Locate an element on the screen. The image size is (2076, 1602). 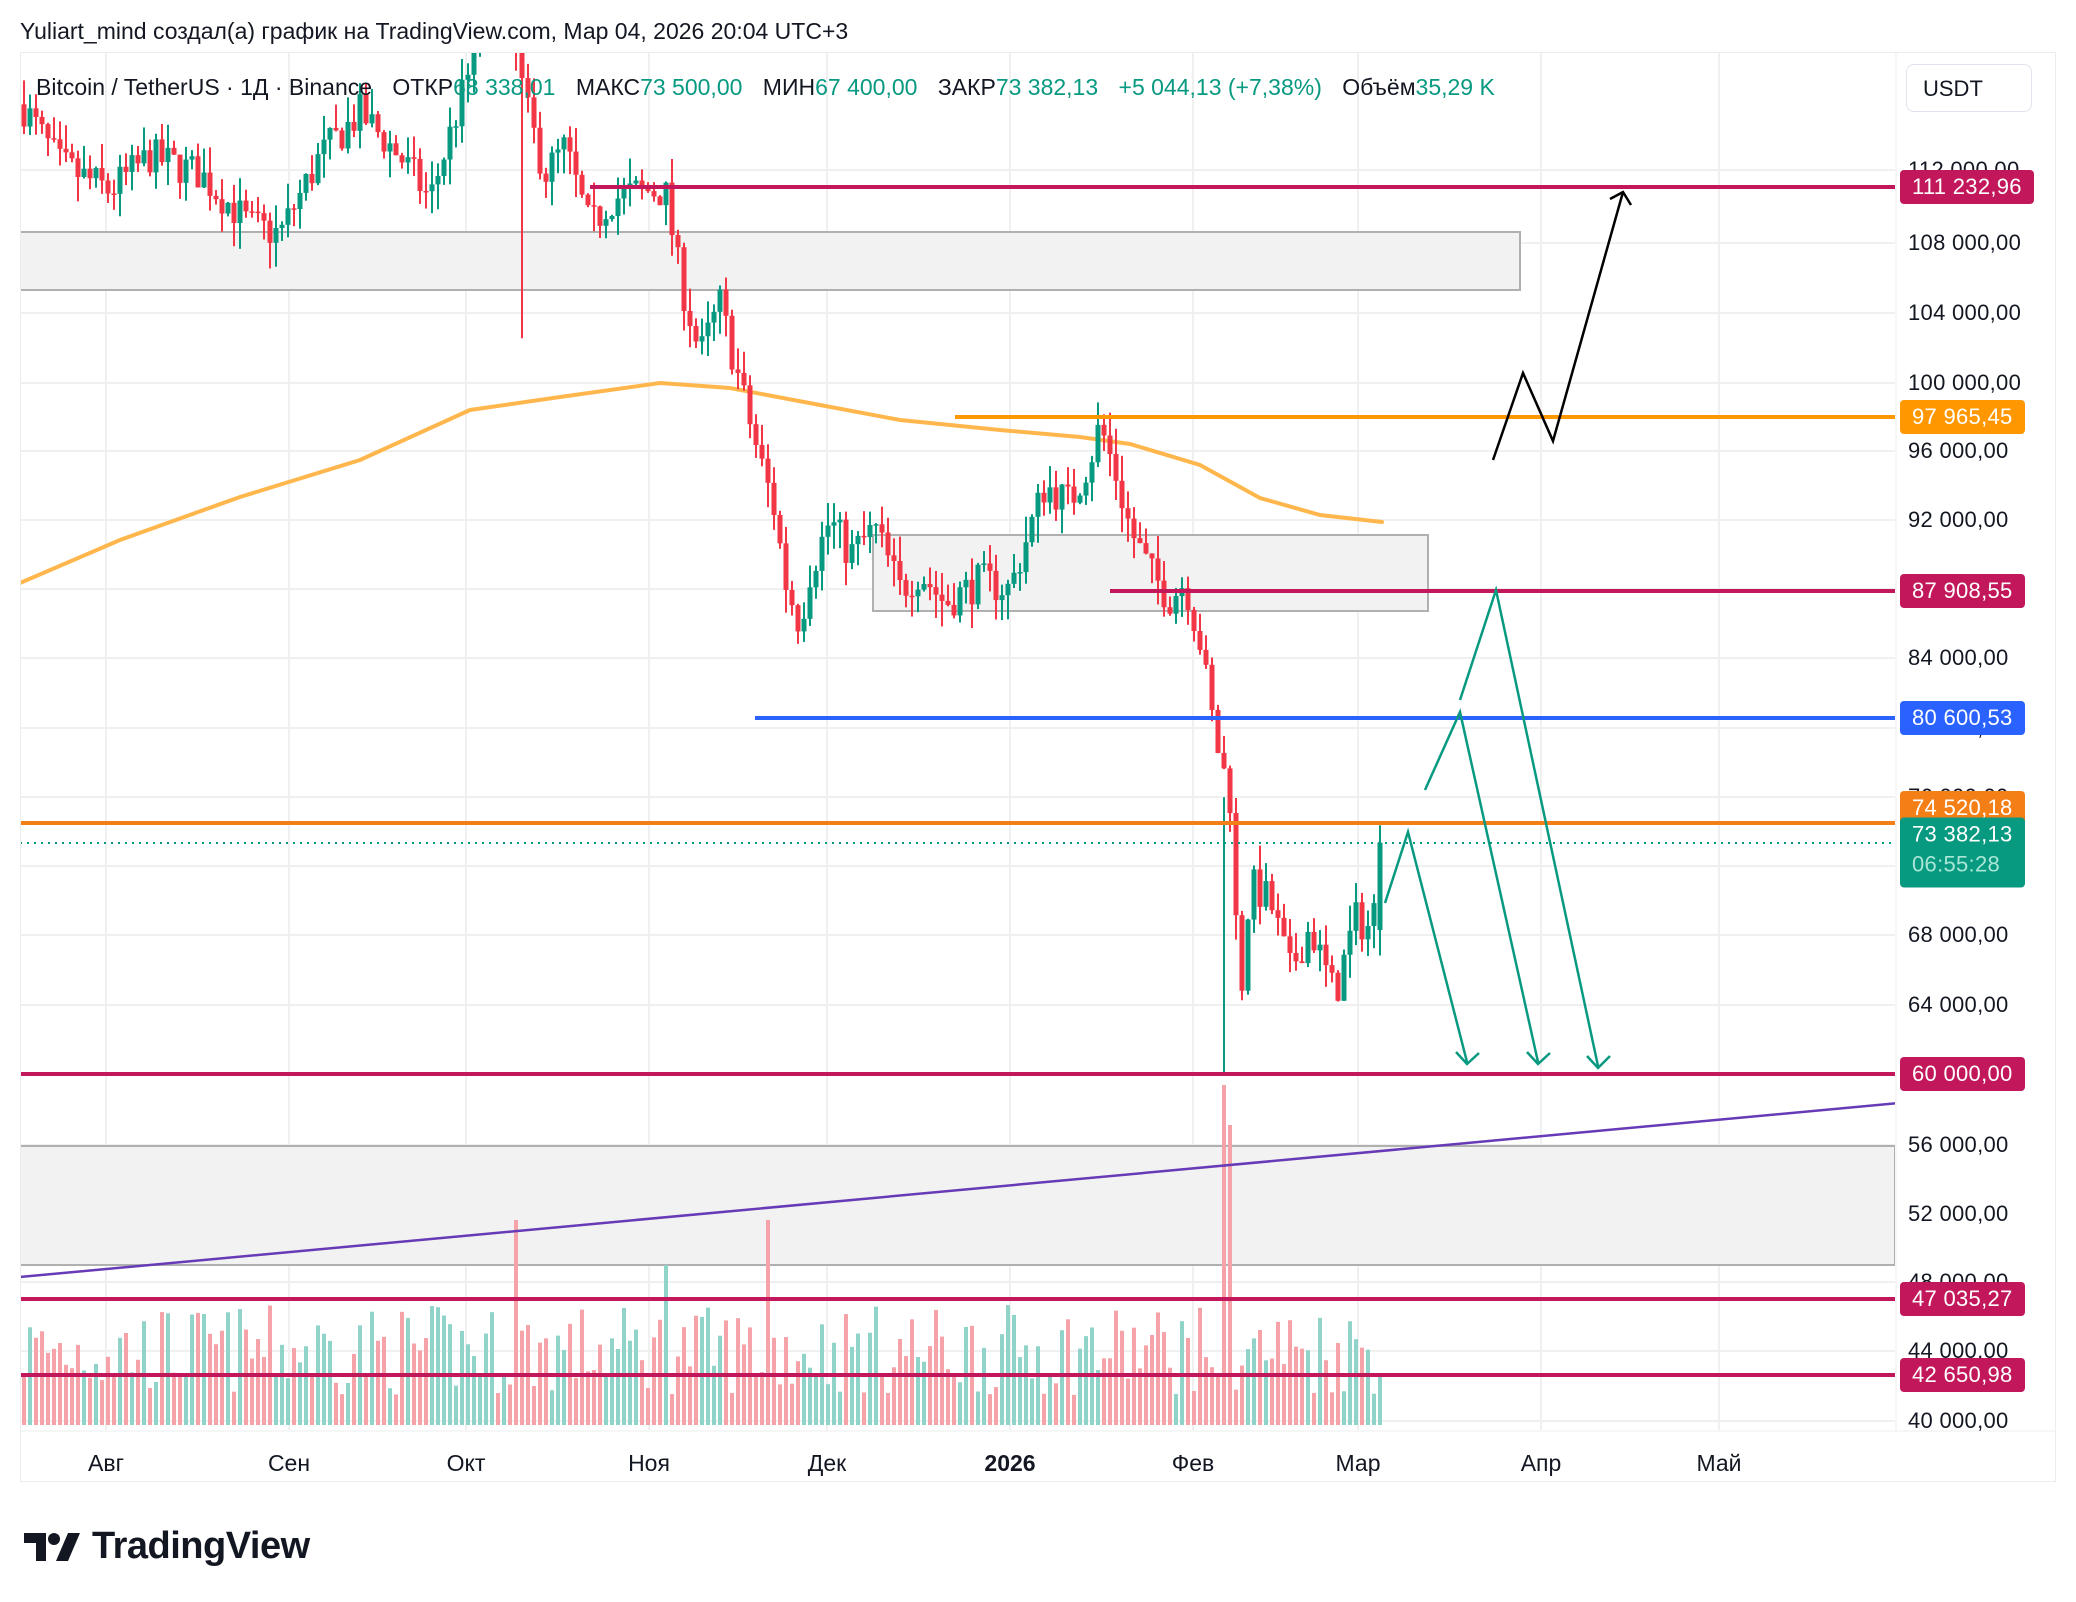
price-axis-label: 64 000,00 is located at coordinates (1958, 1004).